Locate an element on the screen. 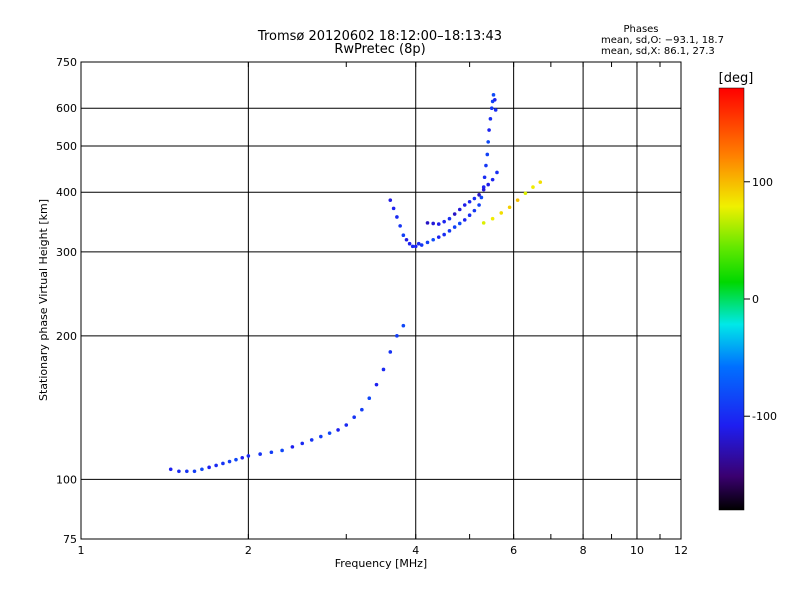  x-tick-label: 2 is located at coordinates (248, 550).